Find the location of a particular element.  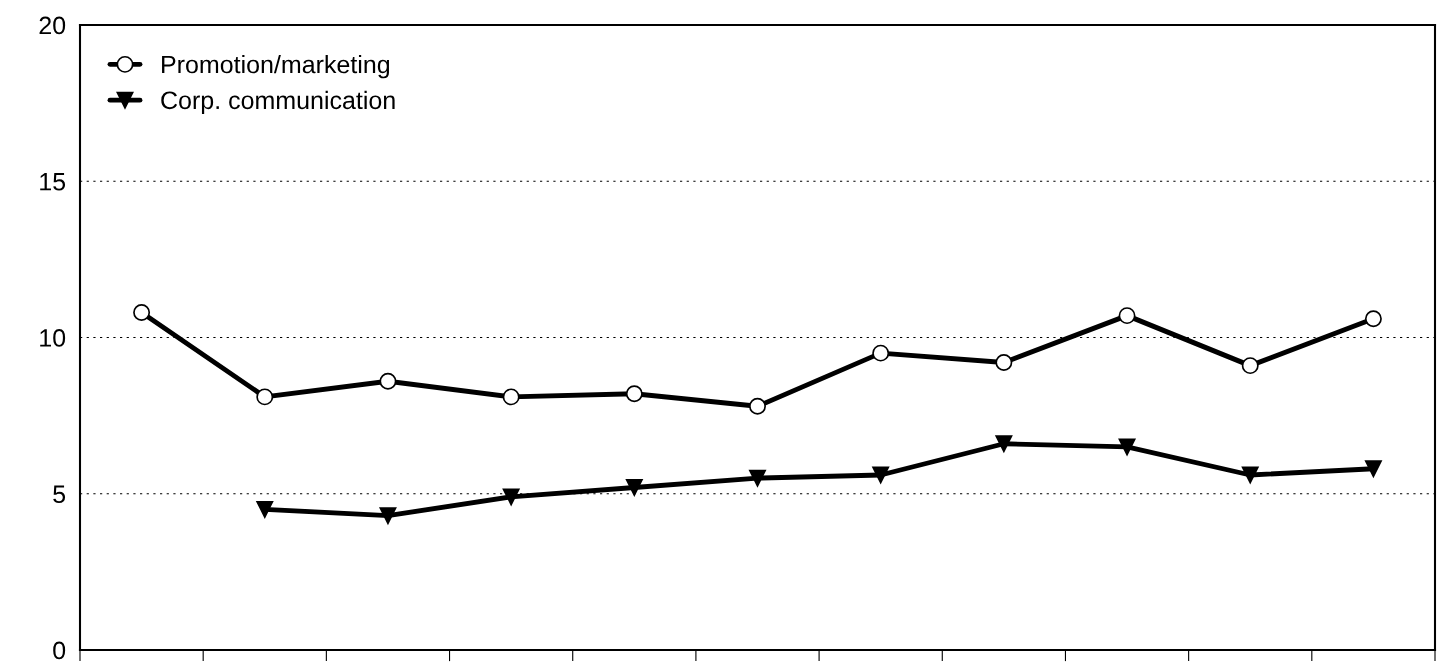

y-tick-label: 10 is located at coordinates (53, 338).